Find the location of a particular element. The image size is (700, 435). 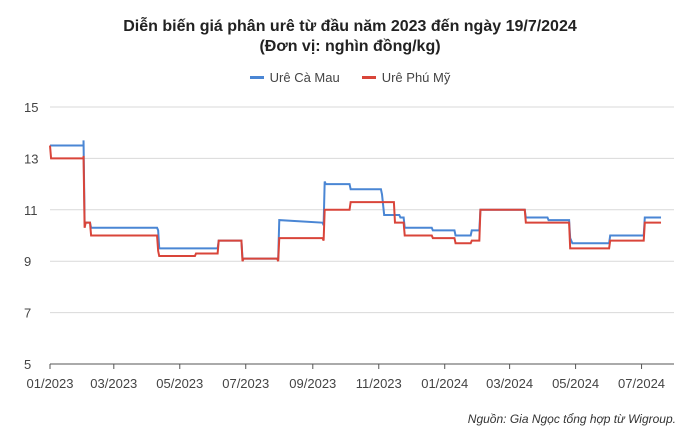

x-tick-label-05/2024: 05/2024 is located at coordinates (575, 383).